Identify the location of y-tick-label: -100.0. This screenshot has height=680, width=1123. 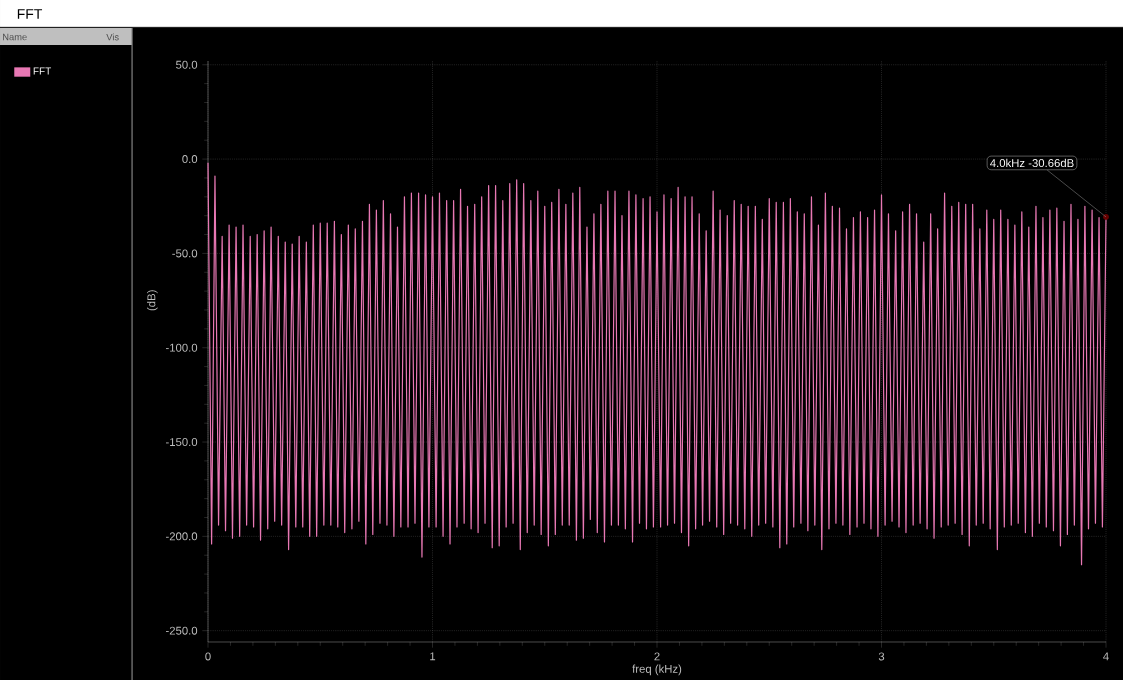
(181, 347).